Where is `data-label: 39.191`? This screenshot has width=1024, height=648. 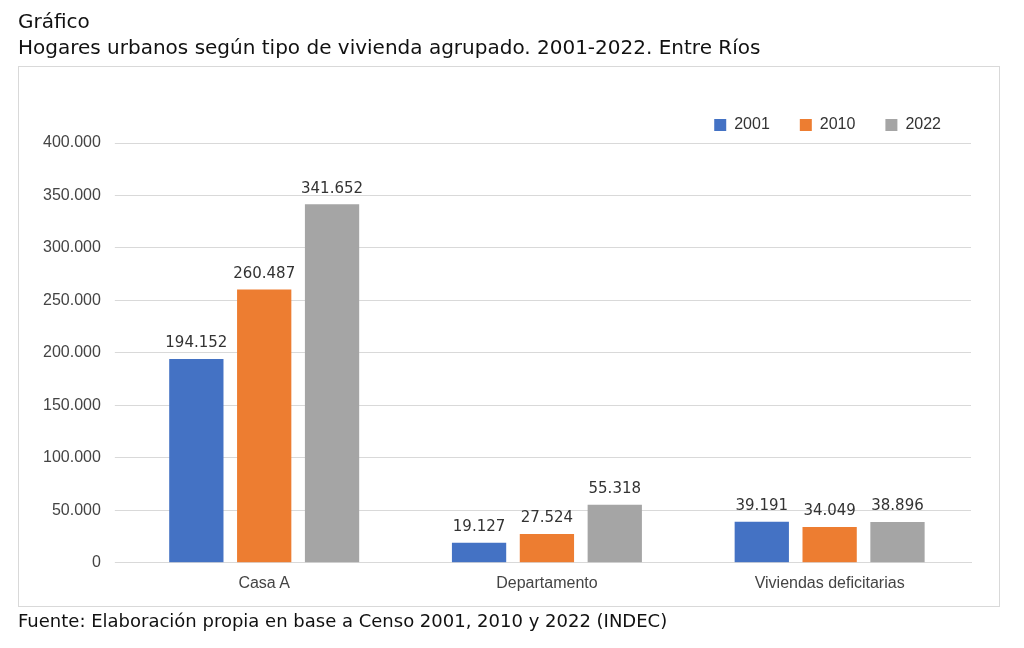 data-label: 39.191 is located at coordinates (762, 505).